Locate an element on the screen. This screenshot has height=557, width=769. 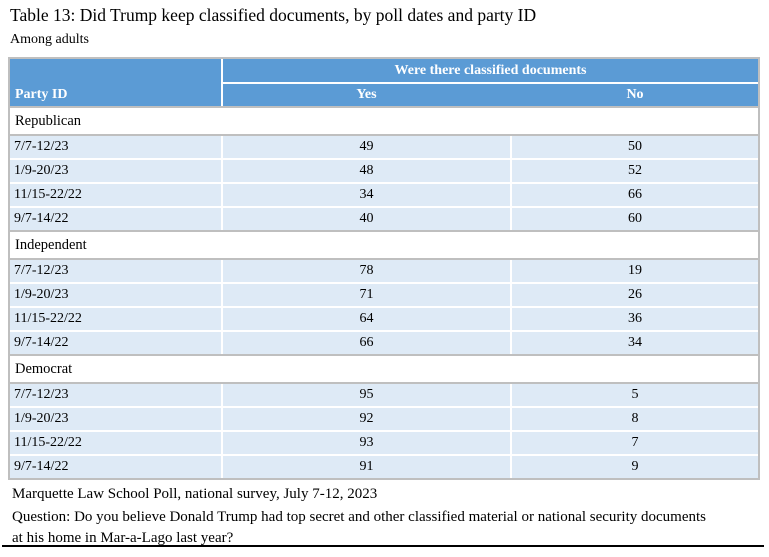
section-row-independent: Independent is located at coordinates (384, 245).